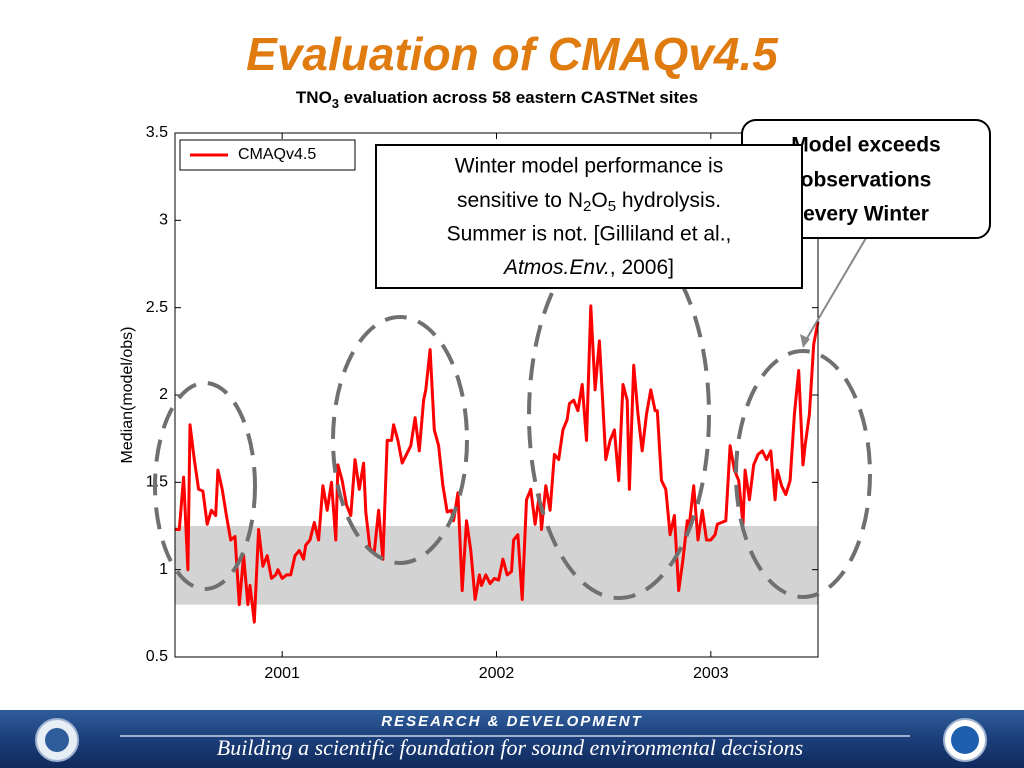 This screenshot has width=1024, height=768. Describe the element at coordinates (805, 341) in the screenshot. I see `callout-arrowhead` at that location.